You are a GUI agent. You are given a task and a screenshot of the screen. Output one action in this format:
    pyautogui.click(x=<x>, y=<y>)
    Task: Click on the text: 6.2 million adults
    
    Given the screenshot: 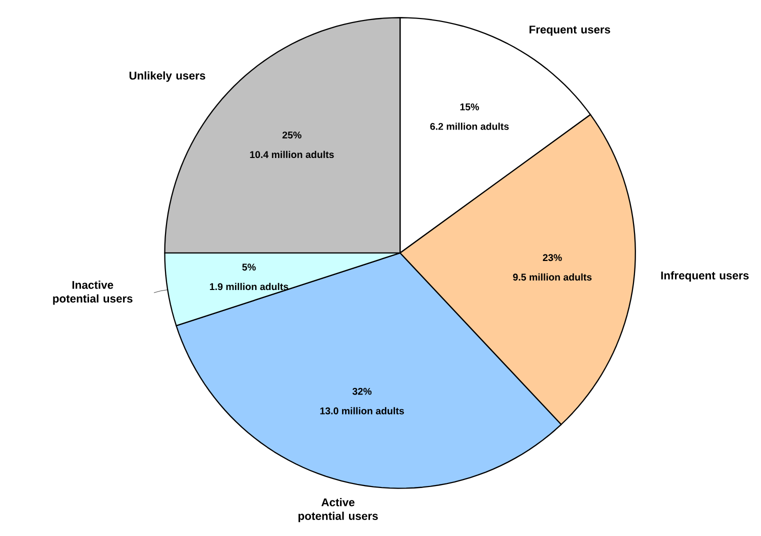 What is the action you would take?
    pyautogui.click(x=469, y=126)
    